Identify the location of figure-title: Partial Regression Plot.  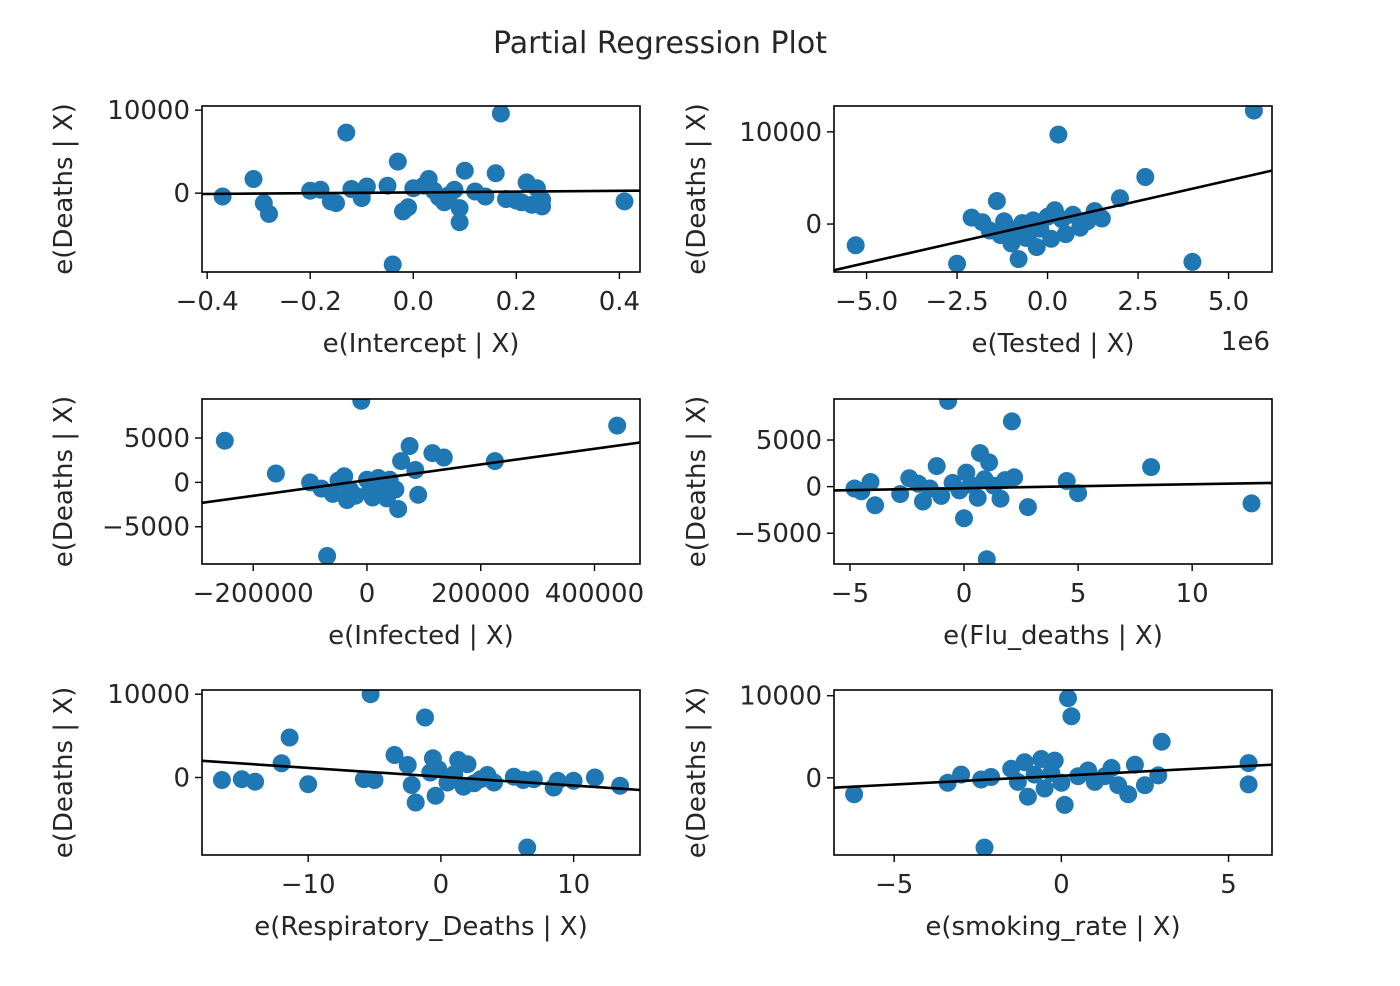
(660, 43).